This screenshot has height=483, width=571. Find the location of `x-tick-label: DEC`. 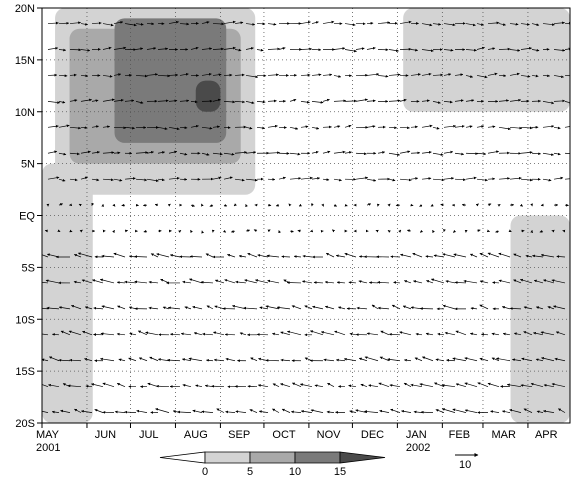

x-tick-label: DEC is located at coordinates (372, 435).